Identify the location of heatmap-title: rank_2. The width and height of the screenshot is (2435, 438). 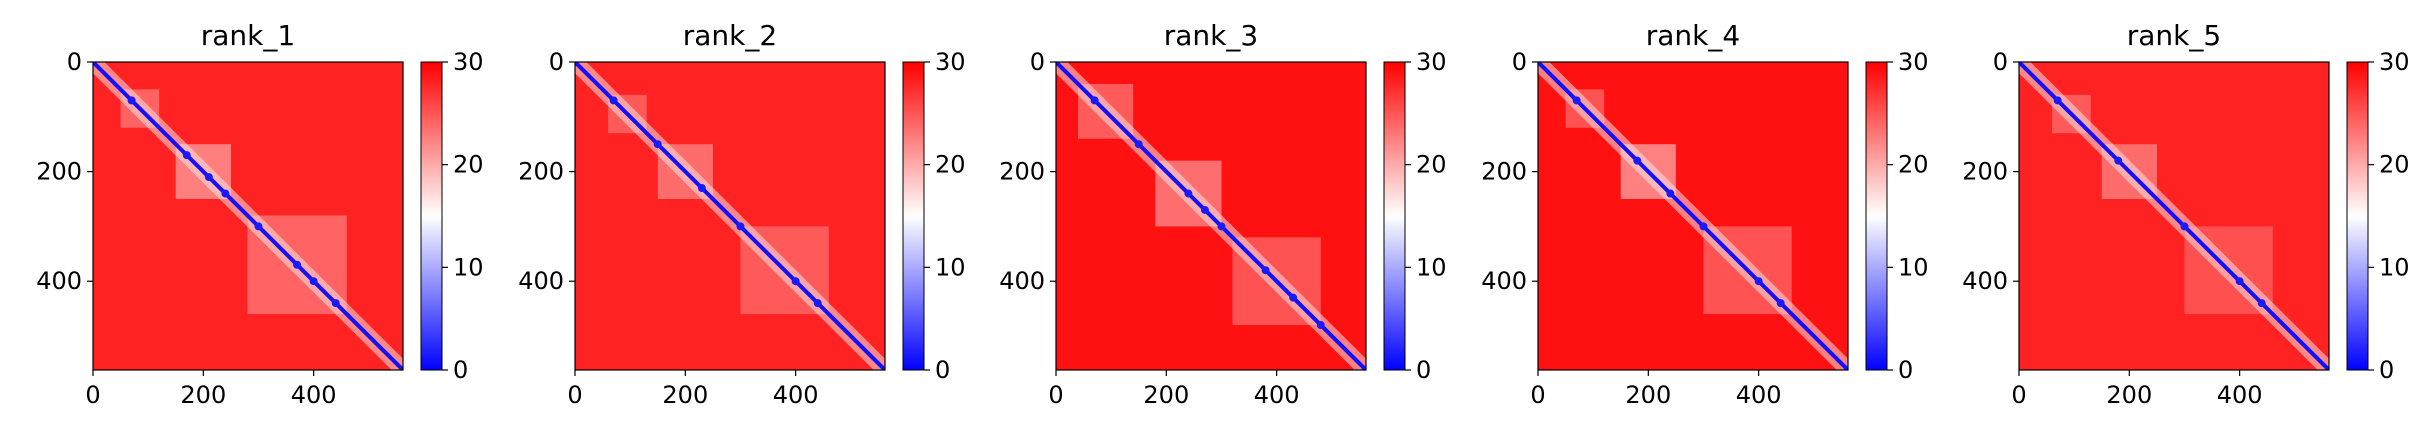
(730, 35).